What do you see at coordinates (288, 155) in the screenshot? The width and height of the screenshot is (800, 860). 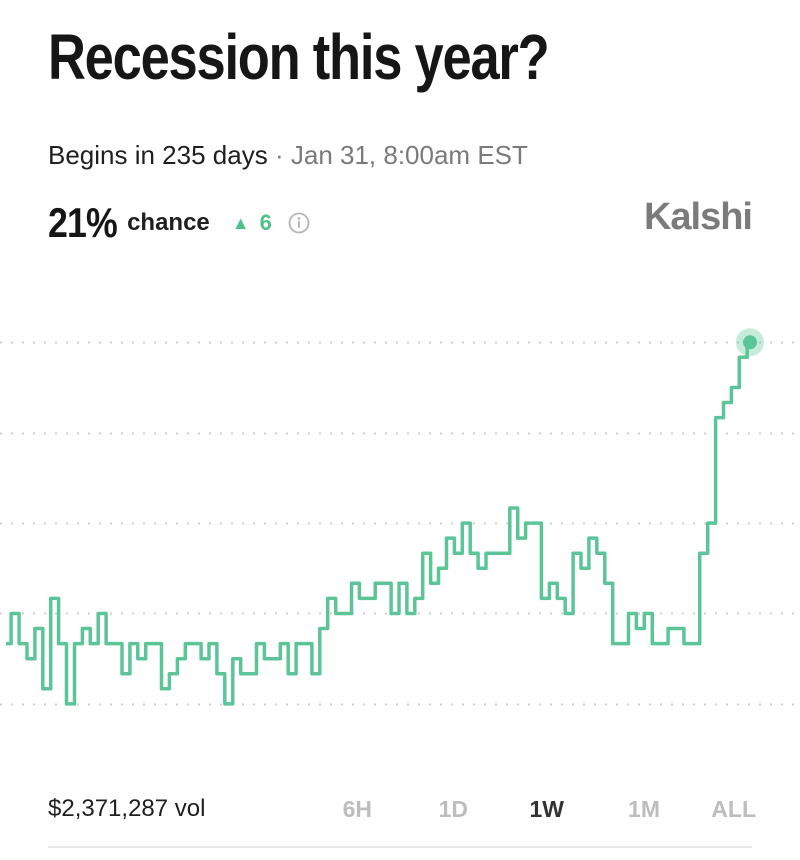 I see `market-timing: Begins in 235 days · Jan 31, 8:00am EST` at bounding box center [288, 155].